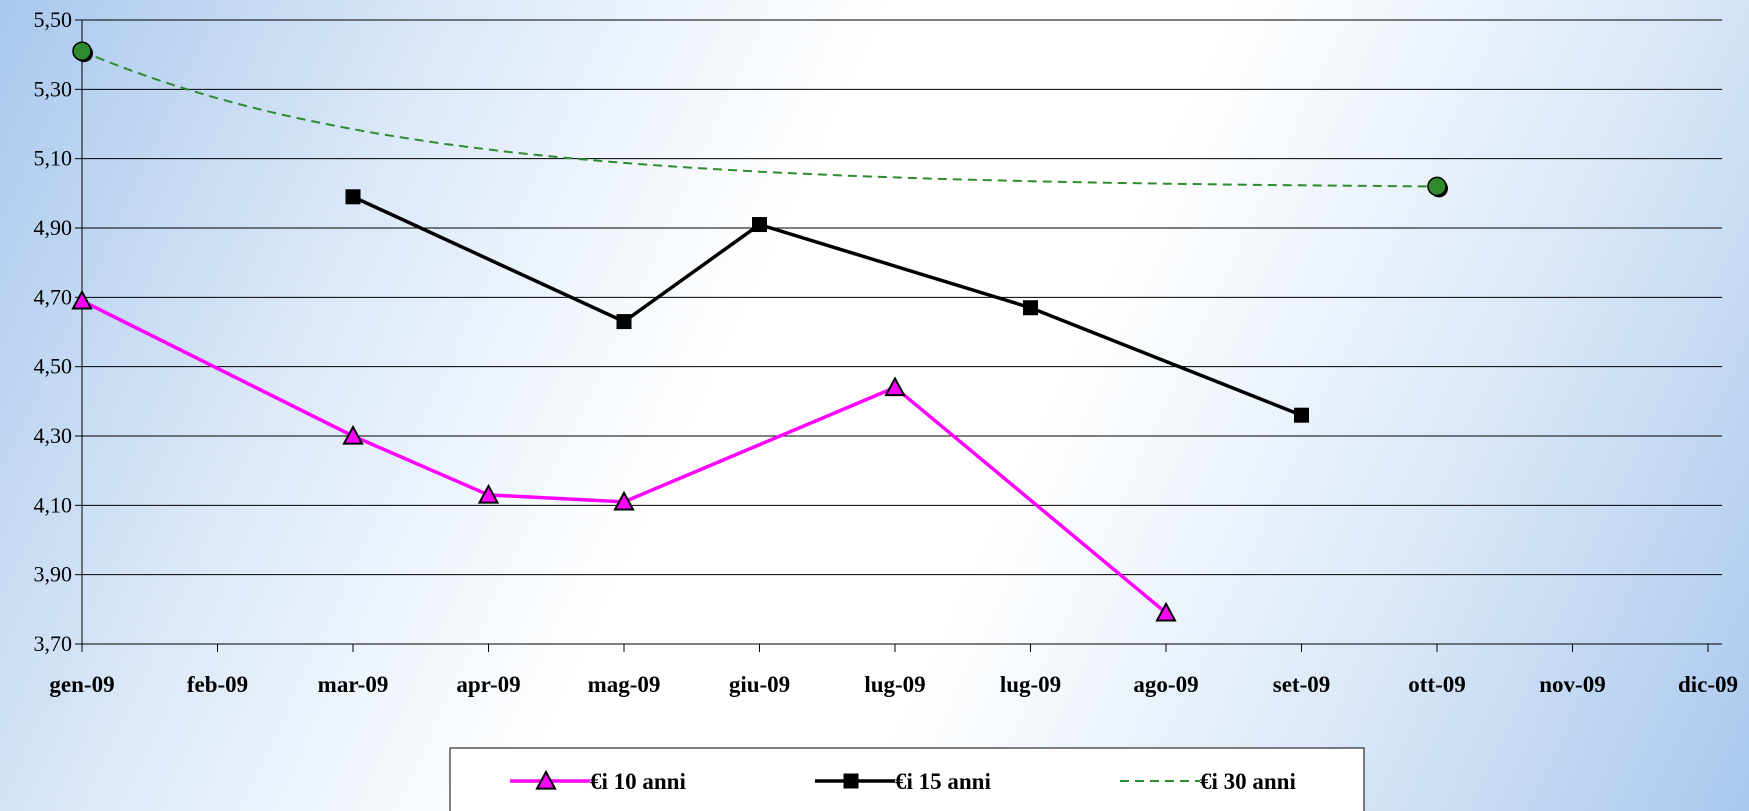 The height and width of the screenshot is (811, 1749). I want to click on y-tick-label: 4,10, so click(53, 504).